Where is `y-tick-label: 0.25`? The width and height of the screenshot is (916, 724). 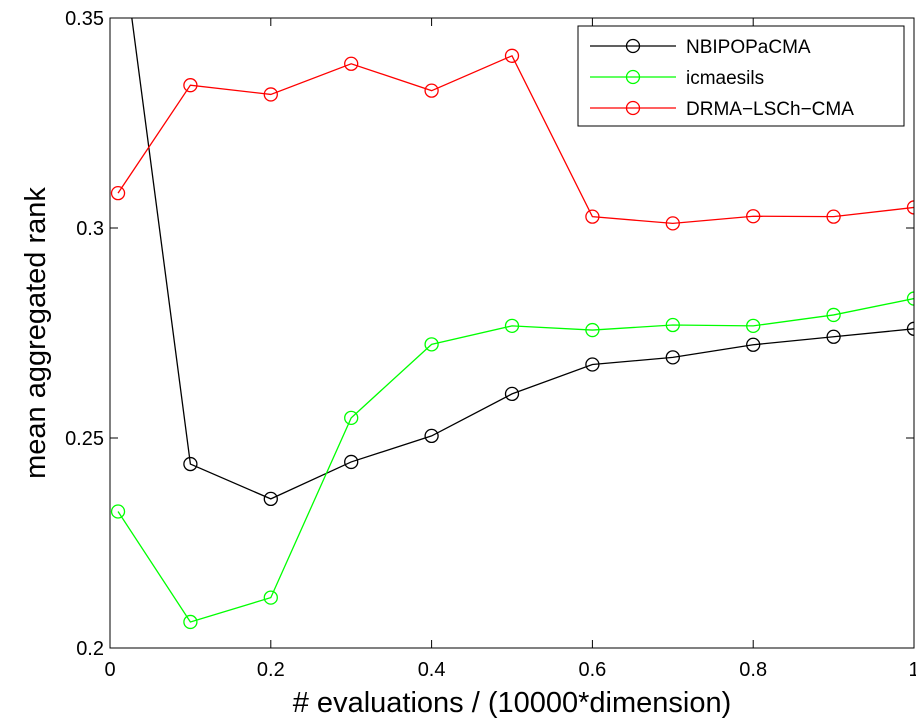
y-tick-label: 0.25 is located at coordinates (84, 439).